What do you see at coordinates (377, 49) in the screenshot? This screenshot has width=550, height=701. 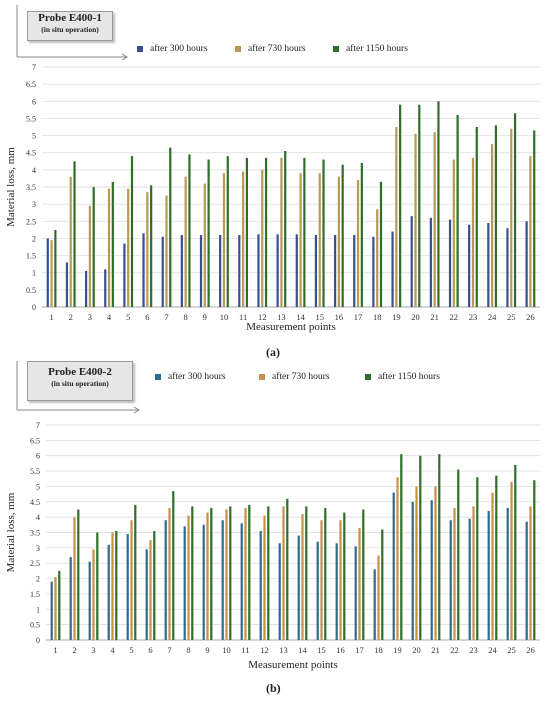 I see `legend-label-a-2: after 1150 hours` at bounding box center [377, 49].